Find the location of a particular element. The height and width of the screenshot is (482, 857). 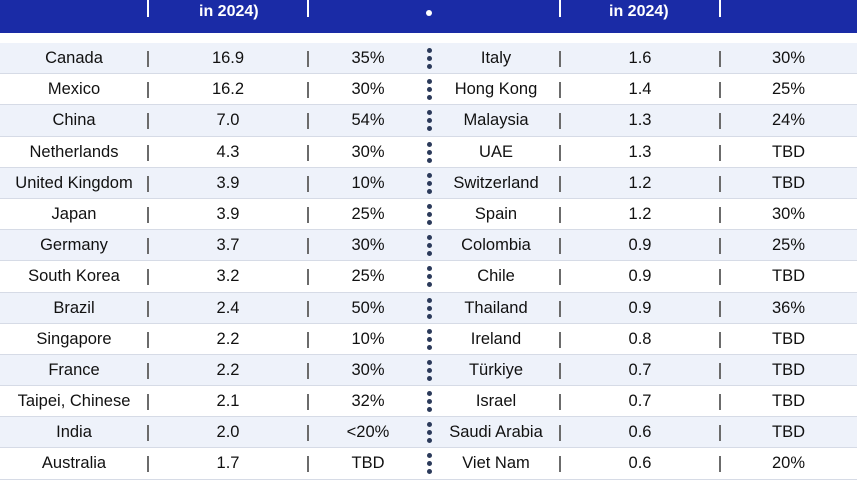

left-value-cell: 16.9 is located at coordinates (228, 58).